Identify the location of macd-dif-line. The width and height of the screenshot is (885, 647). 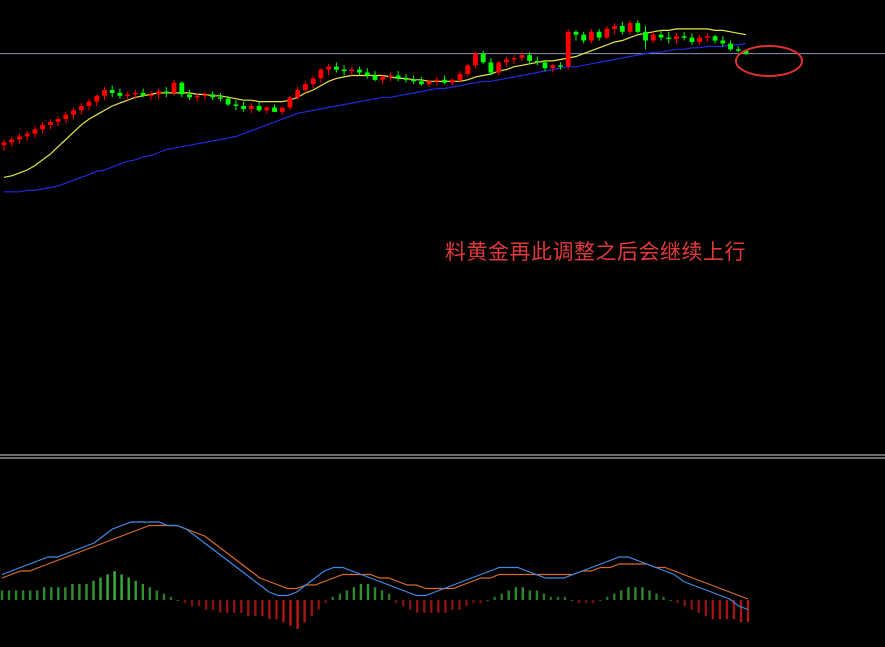
(375, 566).